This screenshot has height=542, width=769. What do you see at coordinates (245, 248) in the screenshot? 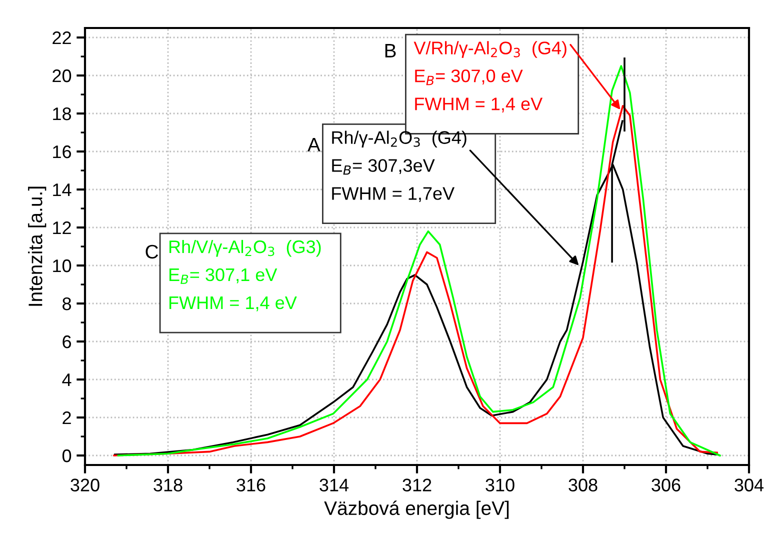
I see `annotation: Rh/V/γ-Al$_{2}$O$_{3}$ (G3)` at bounding box center [245, 248].